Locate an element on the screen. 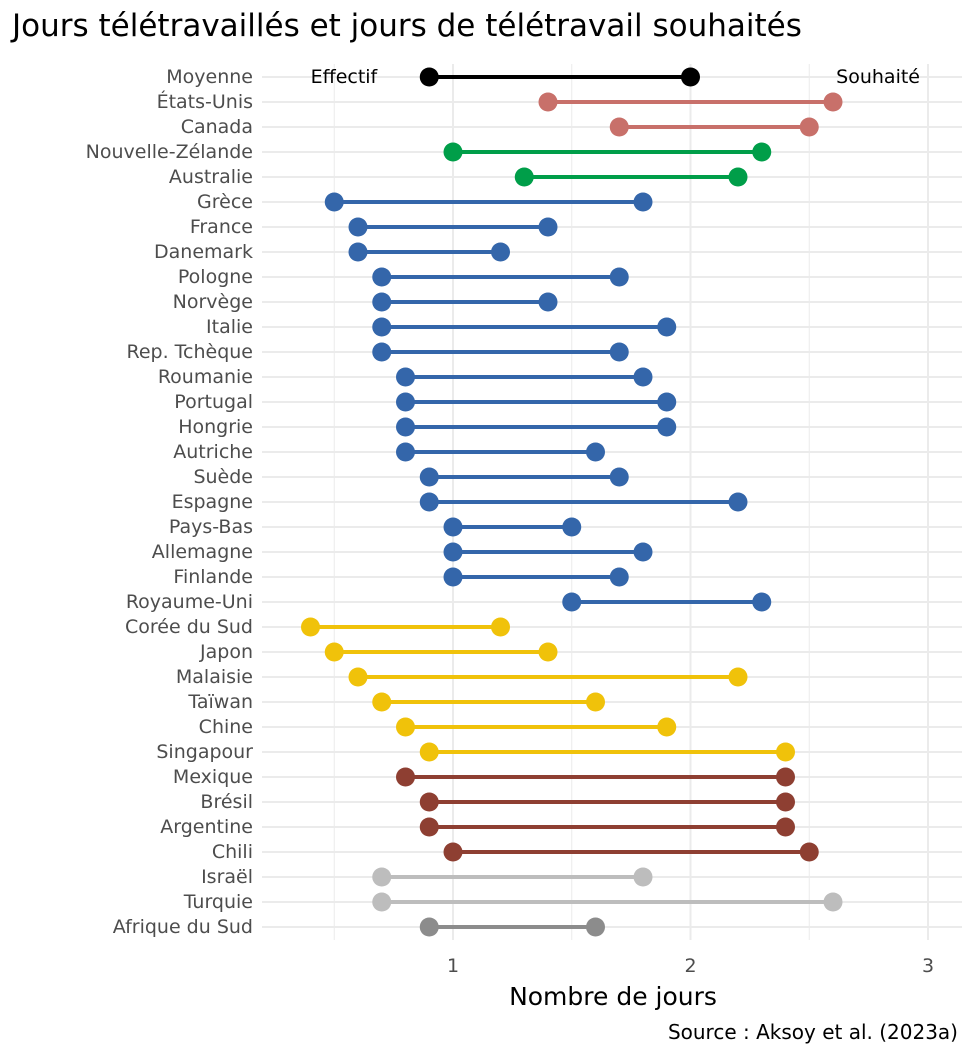 This screenshot has width=974, height=1062. y-tick-label: Australie is located at coordinates (211, 177).